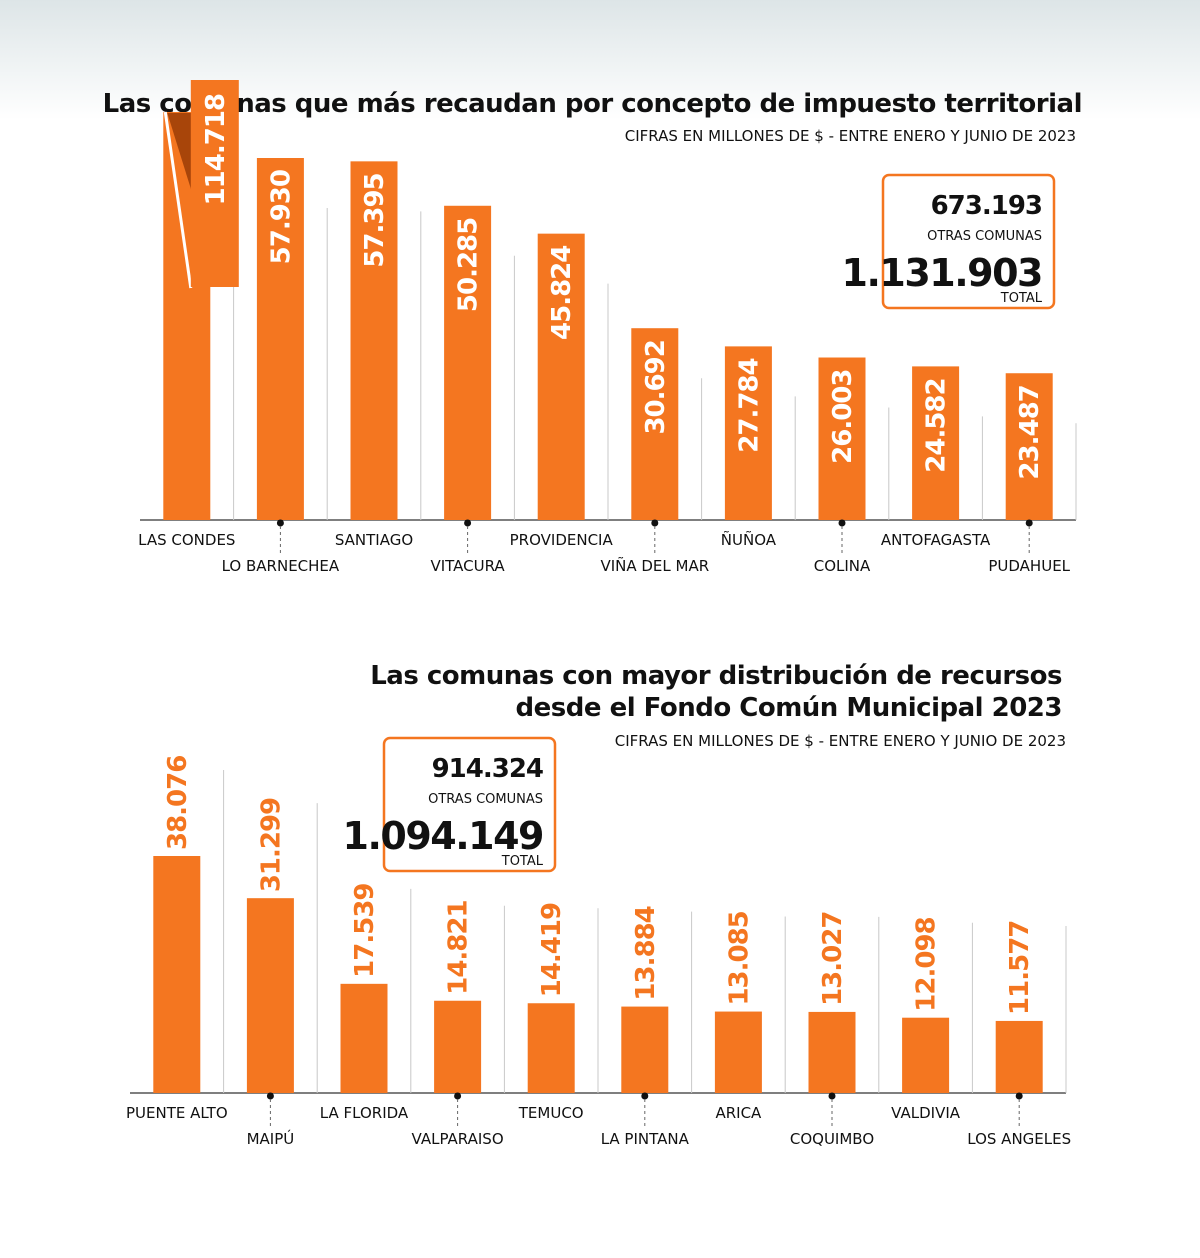 The image size is (1200, 1258). Describe the element at coordinates (656, 387) in the screenshot. I see `chart1-value-label-5: 30.692` at that location.